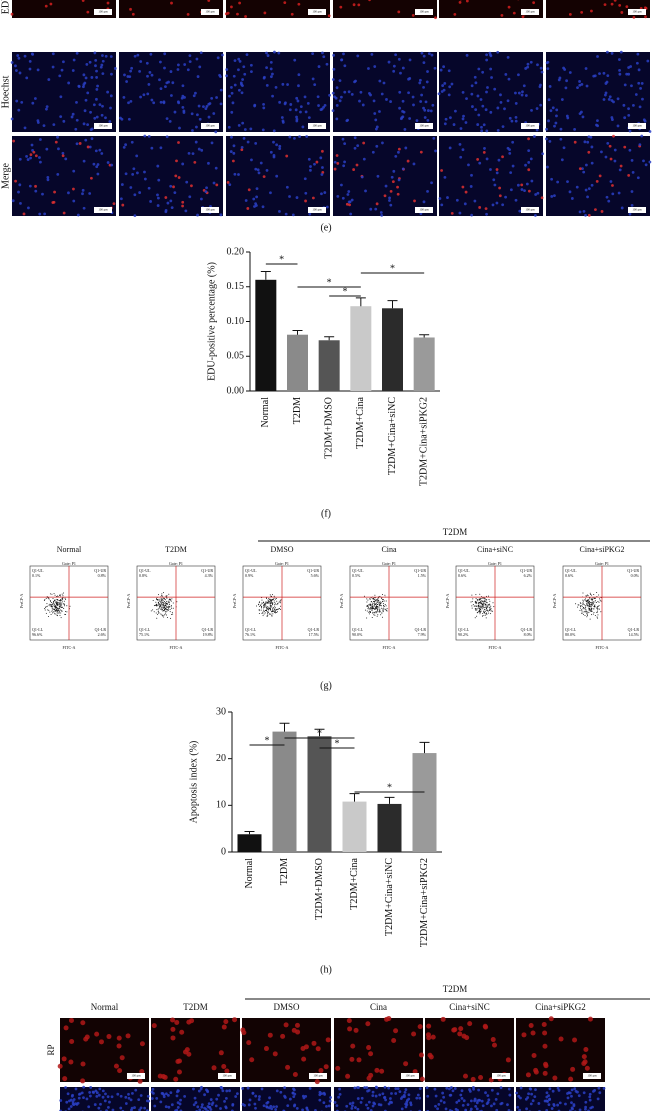  What do you see at coordinates (602, 647) in the screenshot?
I see `x-axis-label: FITC-A` at bounding box center [602, 647].